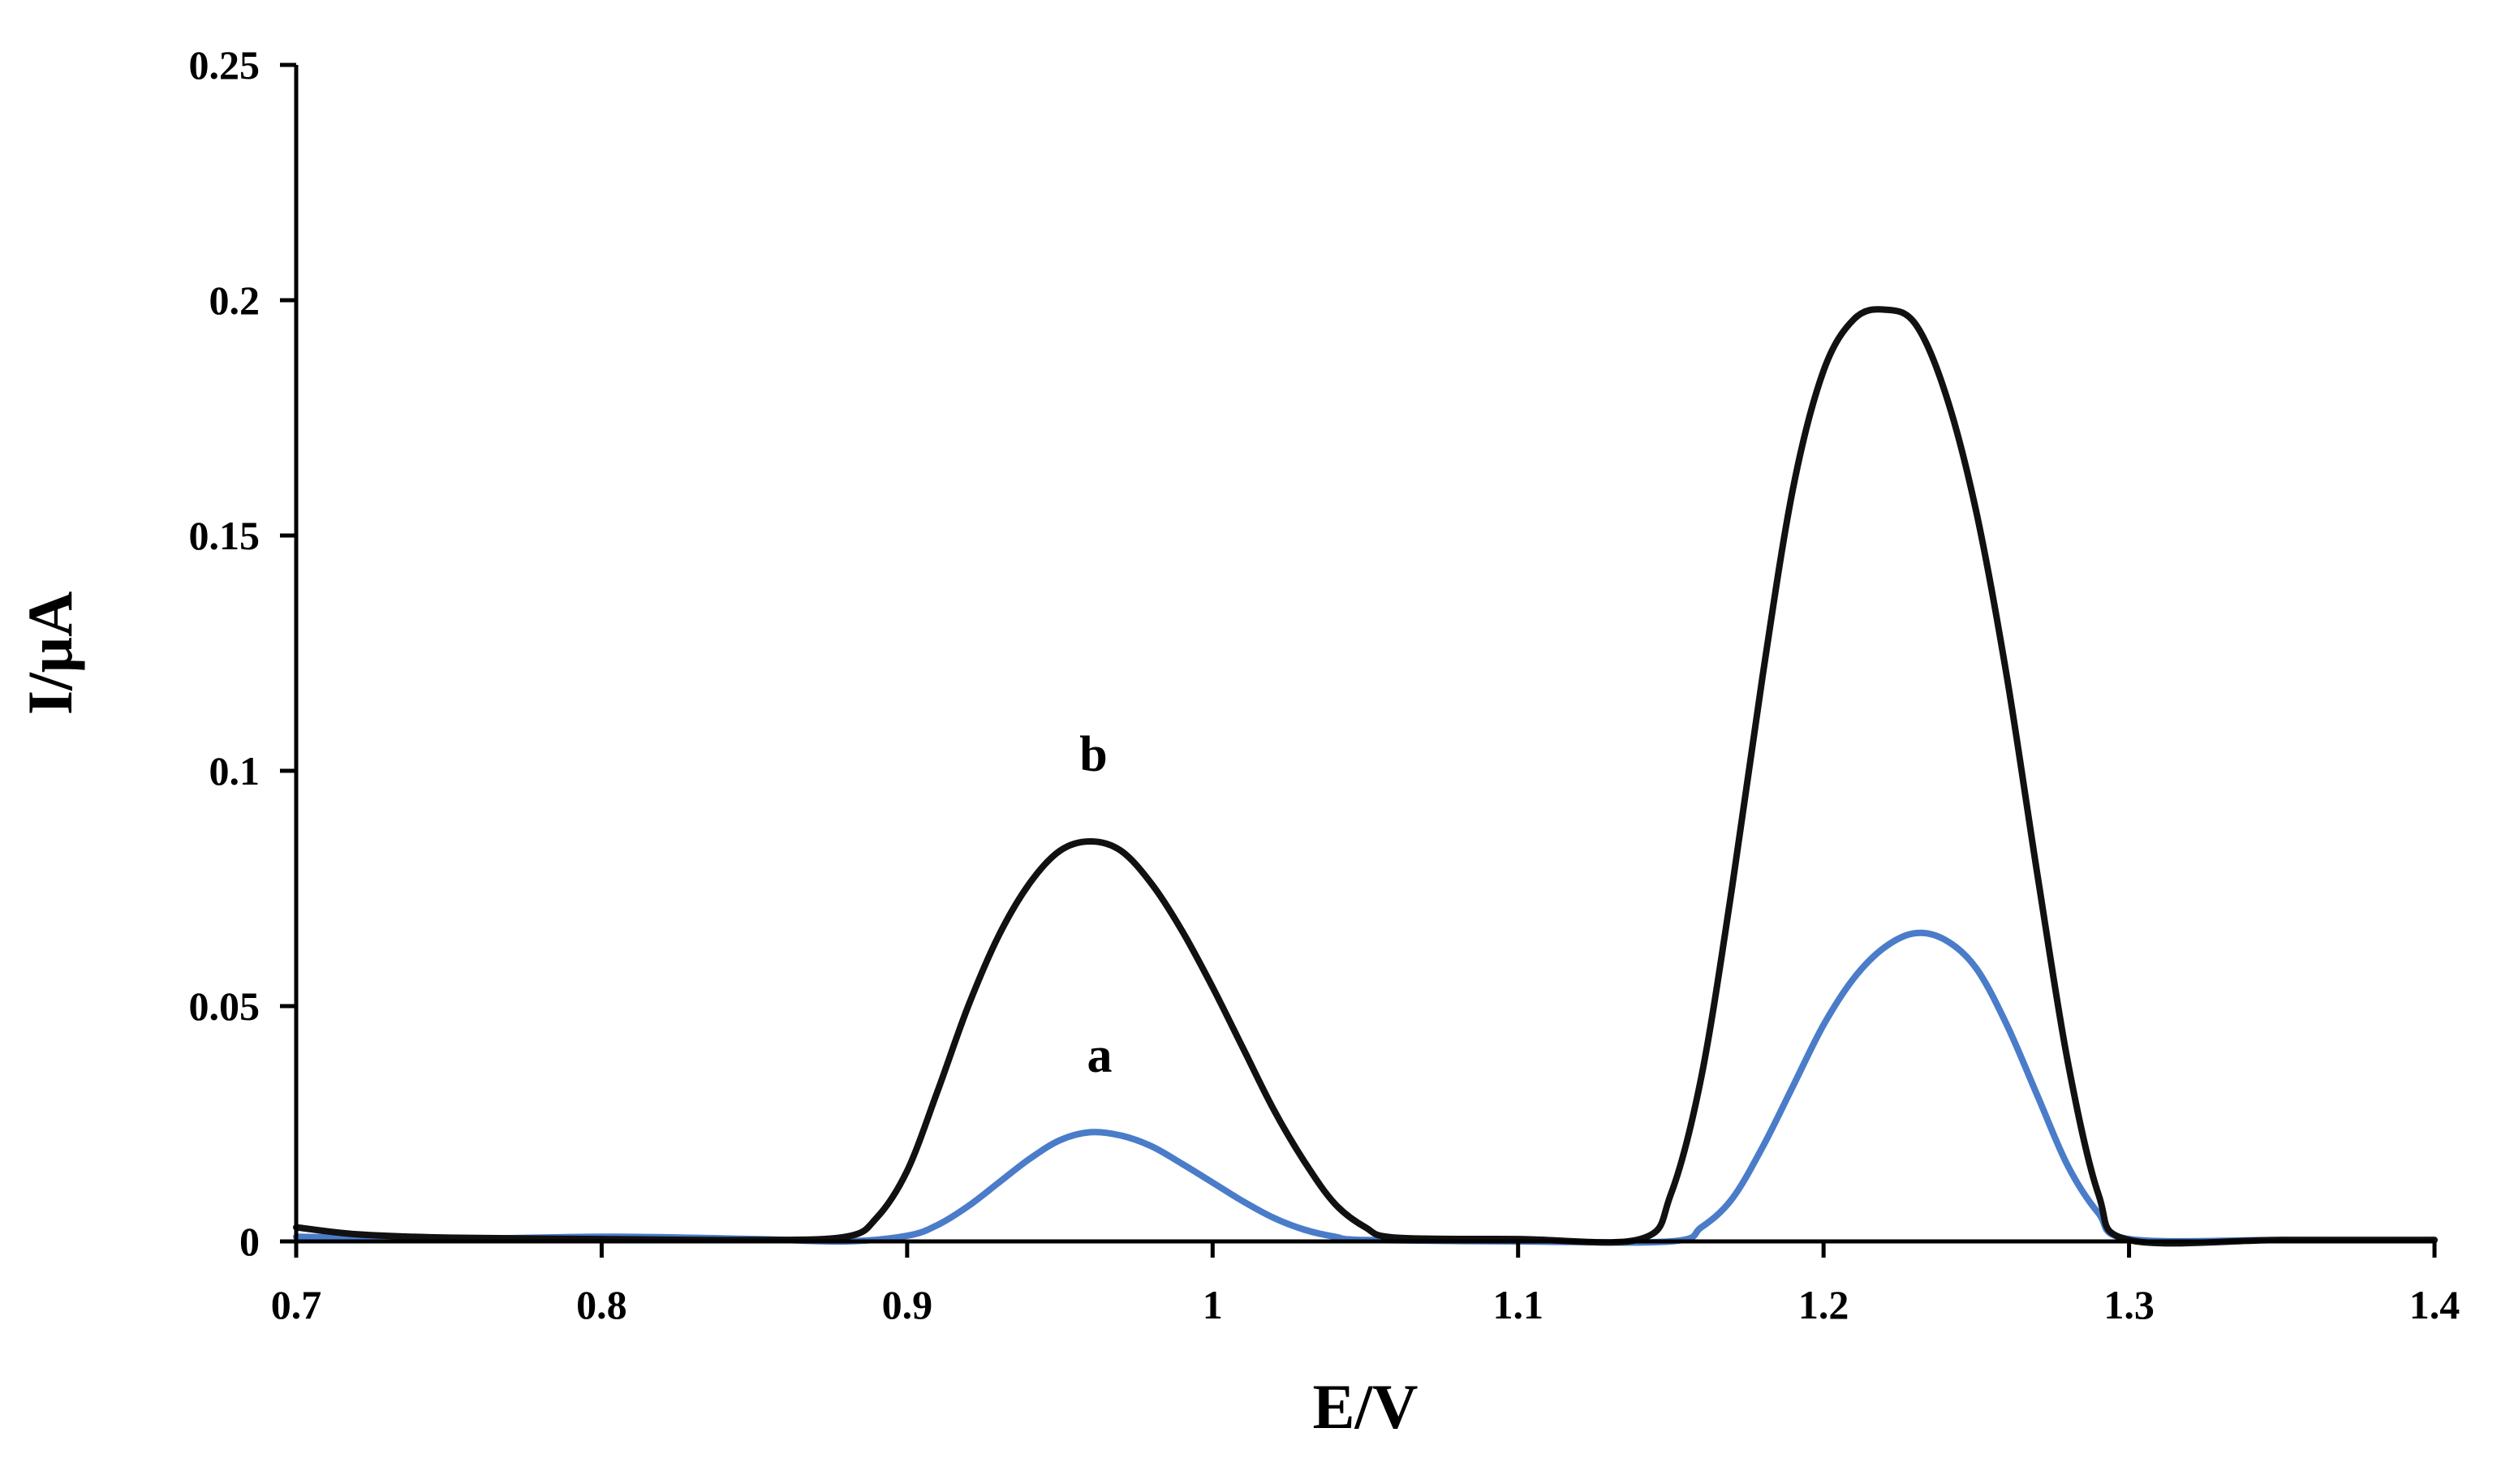  What do you see at coordinates (2434, 1304) in the screenshot?
I see `x-tick-label: 1.4` at bounding box center [2434, 1304].